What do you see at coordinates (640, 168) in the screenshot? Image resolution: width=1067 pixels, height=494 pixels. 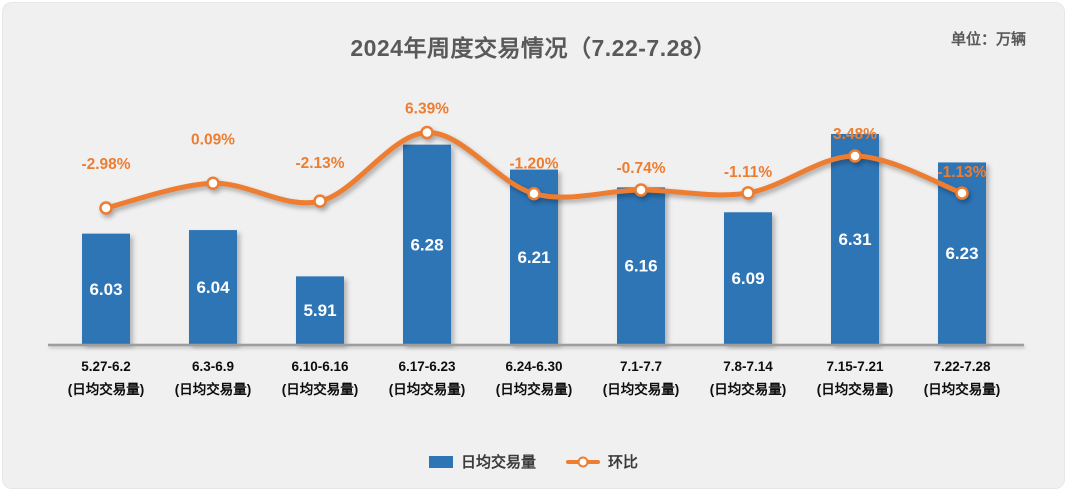 I see `line-value-label: -0.74%` at bounding box center [640, 168].